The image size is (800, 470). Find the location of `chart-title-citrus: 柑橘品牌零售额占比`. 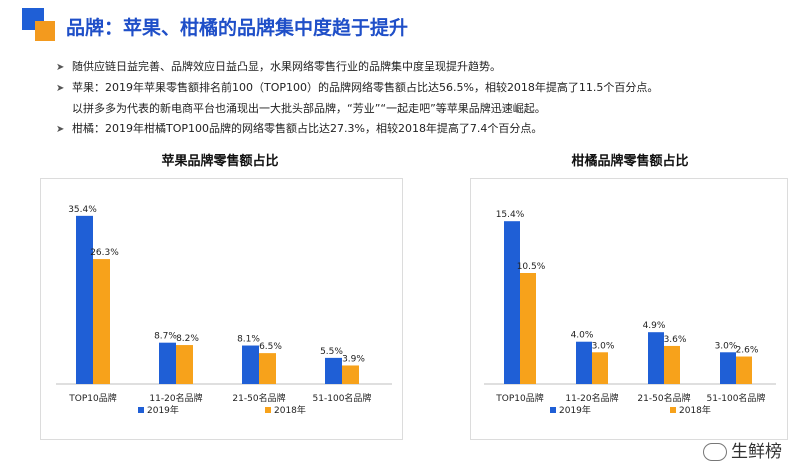

chart-title-citrus: 柑橘品牌零售额占比 is located at coordinates (630, 161).